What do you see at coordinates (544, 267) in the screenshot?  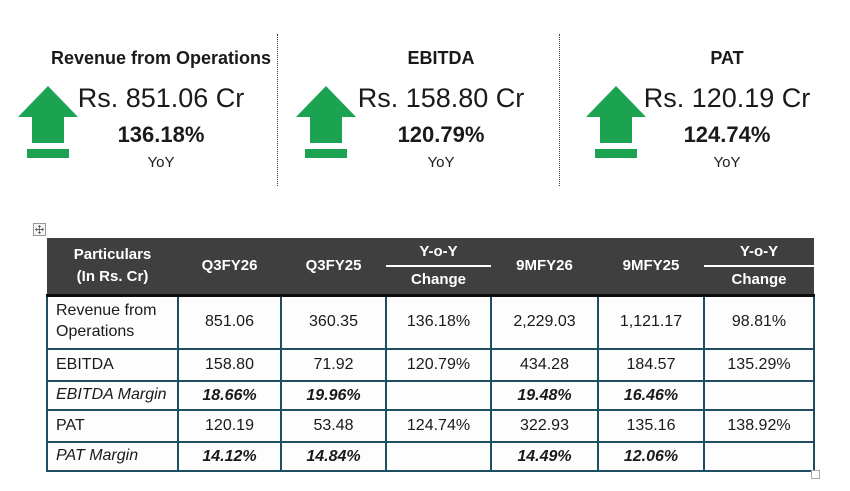 I see `header-9mfy26: 9MFY26` at bounding box center [544, 267].